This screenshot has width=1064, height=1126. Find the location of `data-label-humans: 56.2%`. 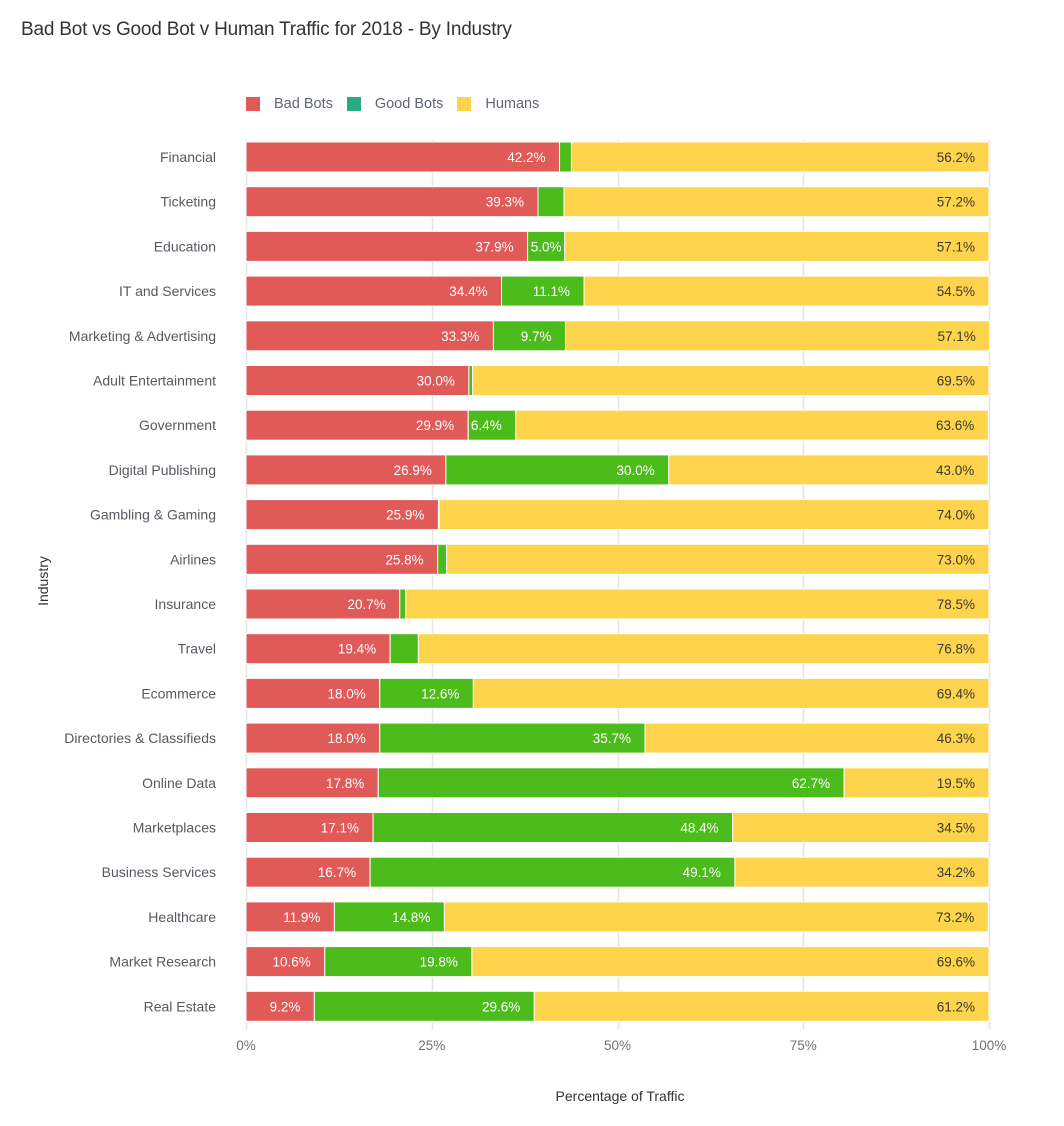

data-label-humans: 56.2% is located at coordinates (956, 157).